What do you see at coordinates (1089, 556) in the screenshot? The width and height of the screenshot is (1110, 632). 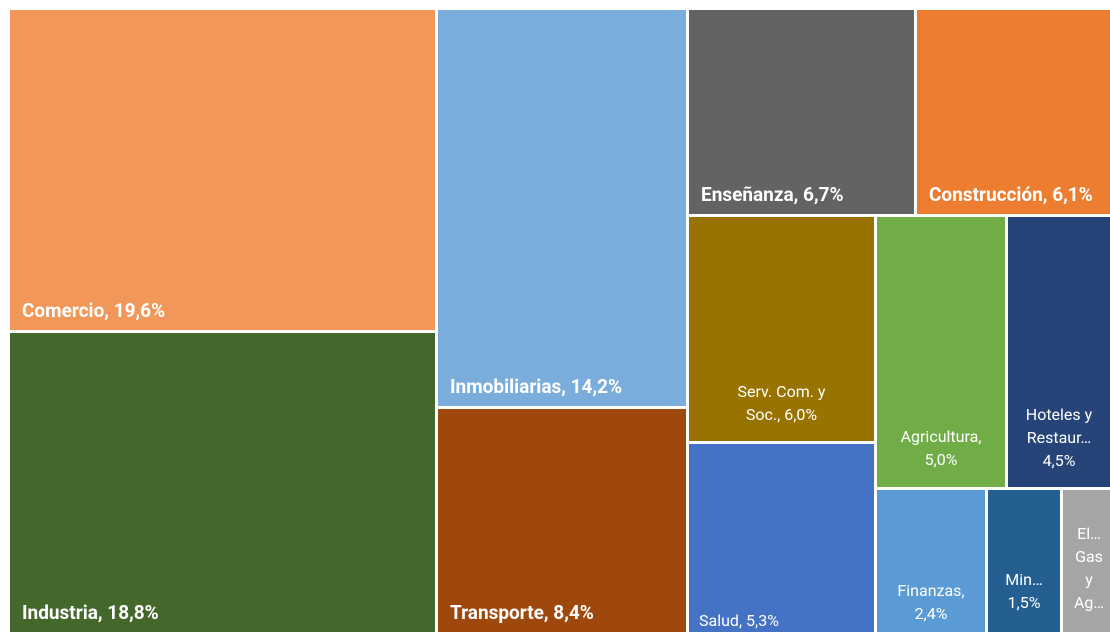 I see `label-line: Gas` at bounding box center [1089, 556].